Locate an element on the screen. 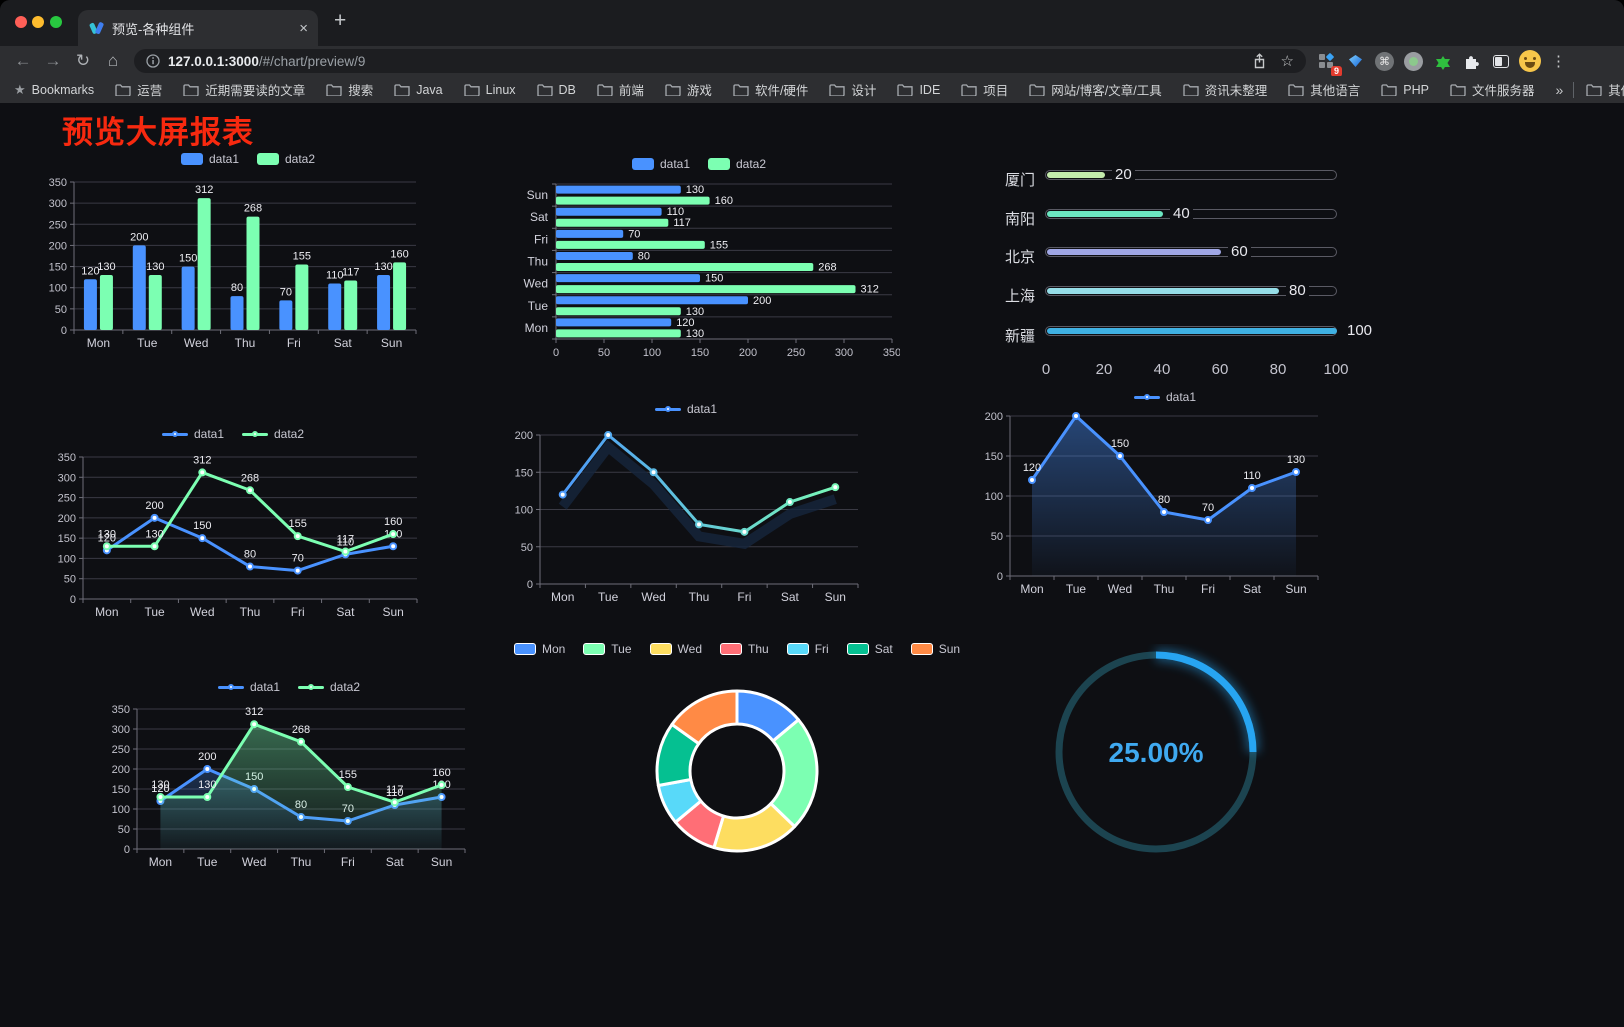  legend-item-Sat: Sat is located at coordinates (869, 649).